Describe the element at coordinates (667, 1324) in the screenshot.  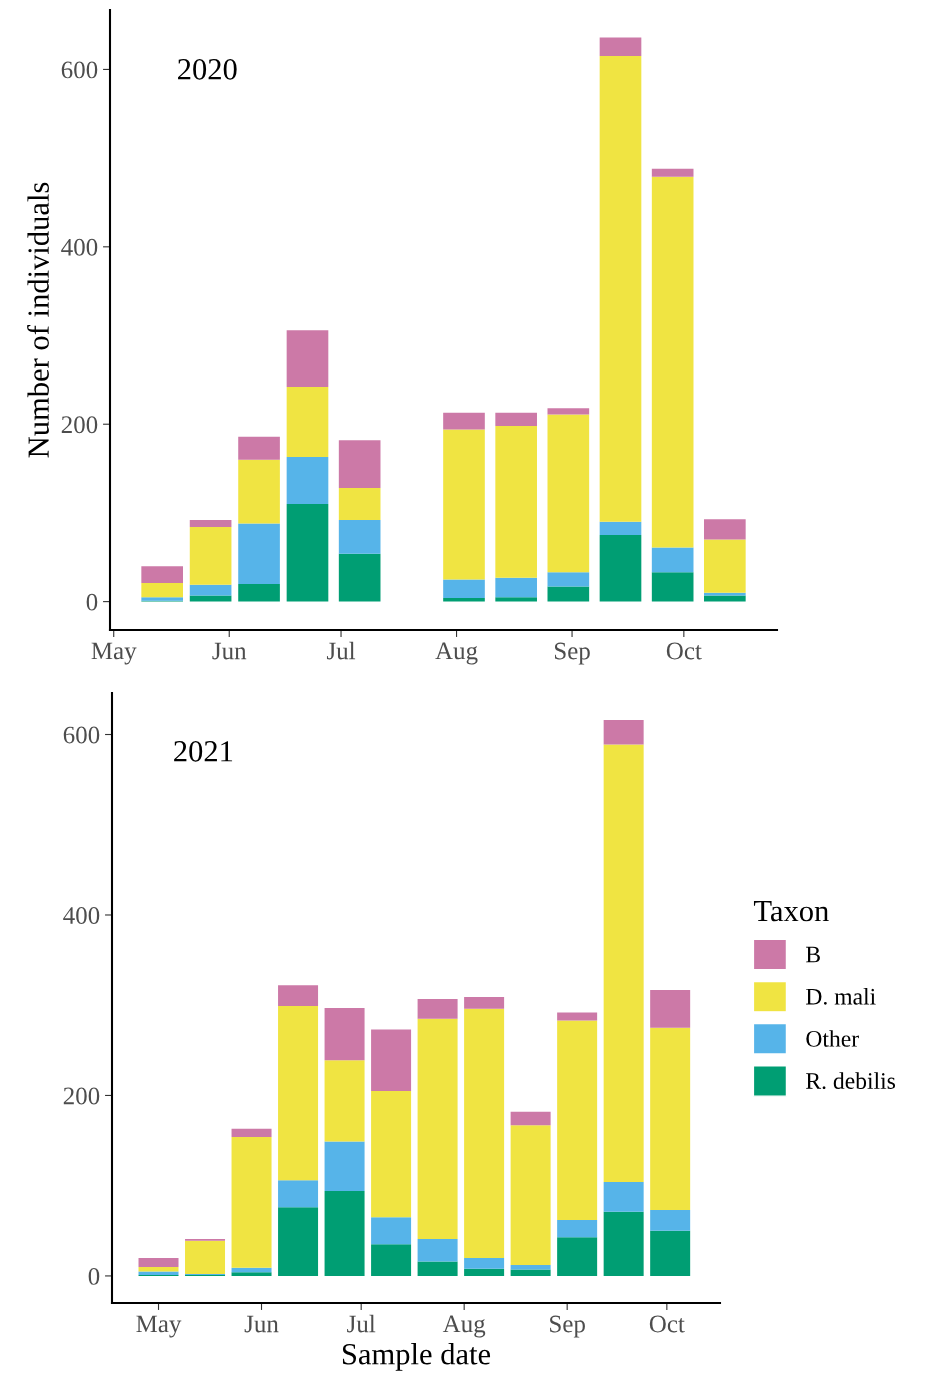
I see `x-tick-label: Oct` at that location.